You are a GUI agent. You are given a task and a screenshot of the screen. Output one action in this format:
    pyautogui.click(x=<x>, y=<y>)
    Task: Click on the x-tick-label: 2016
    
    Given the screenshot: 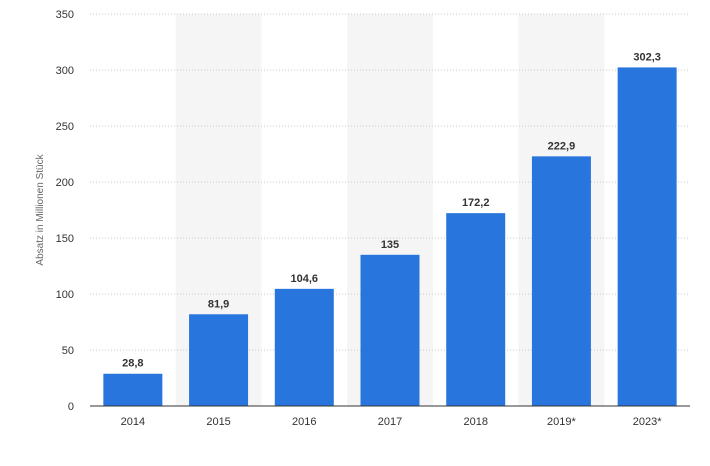 What is the action you would take?
    pyautogui.click(x=304, y=422)
    